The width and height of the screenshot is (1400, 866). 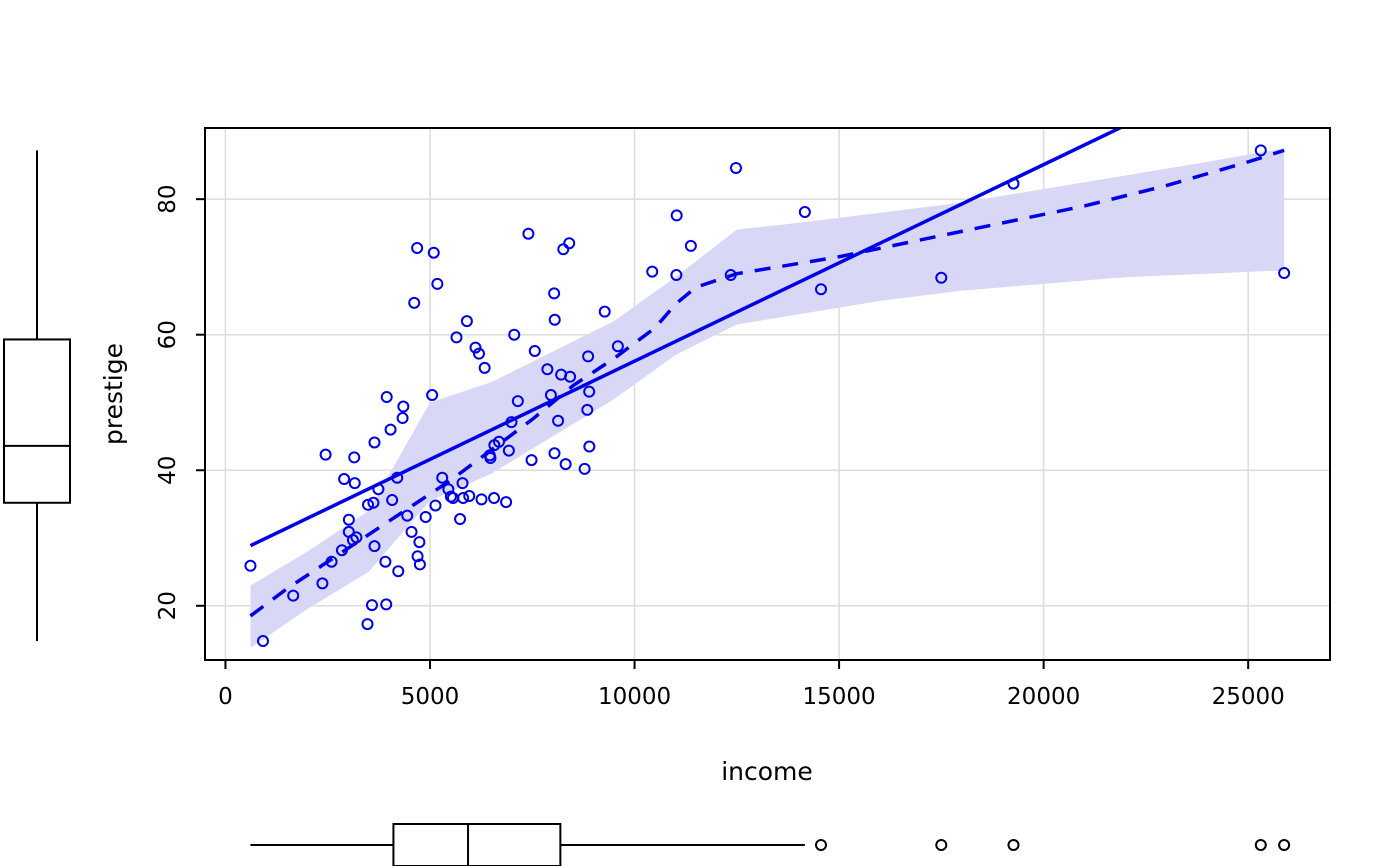 What do you see at coordinates (477, 844) in the screenshot?
I see `income-box` at bounding box center [477, 844].